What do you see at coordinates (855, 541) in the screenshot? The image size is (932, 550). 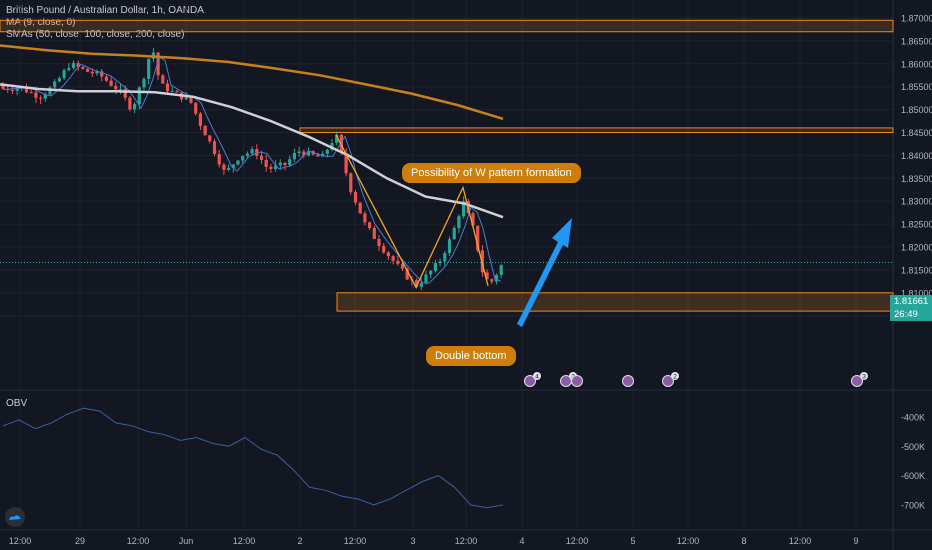 I see `time-tick-label: 9` at bounding box center [855, 541].